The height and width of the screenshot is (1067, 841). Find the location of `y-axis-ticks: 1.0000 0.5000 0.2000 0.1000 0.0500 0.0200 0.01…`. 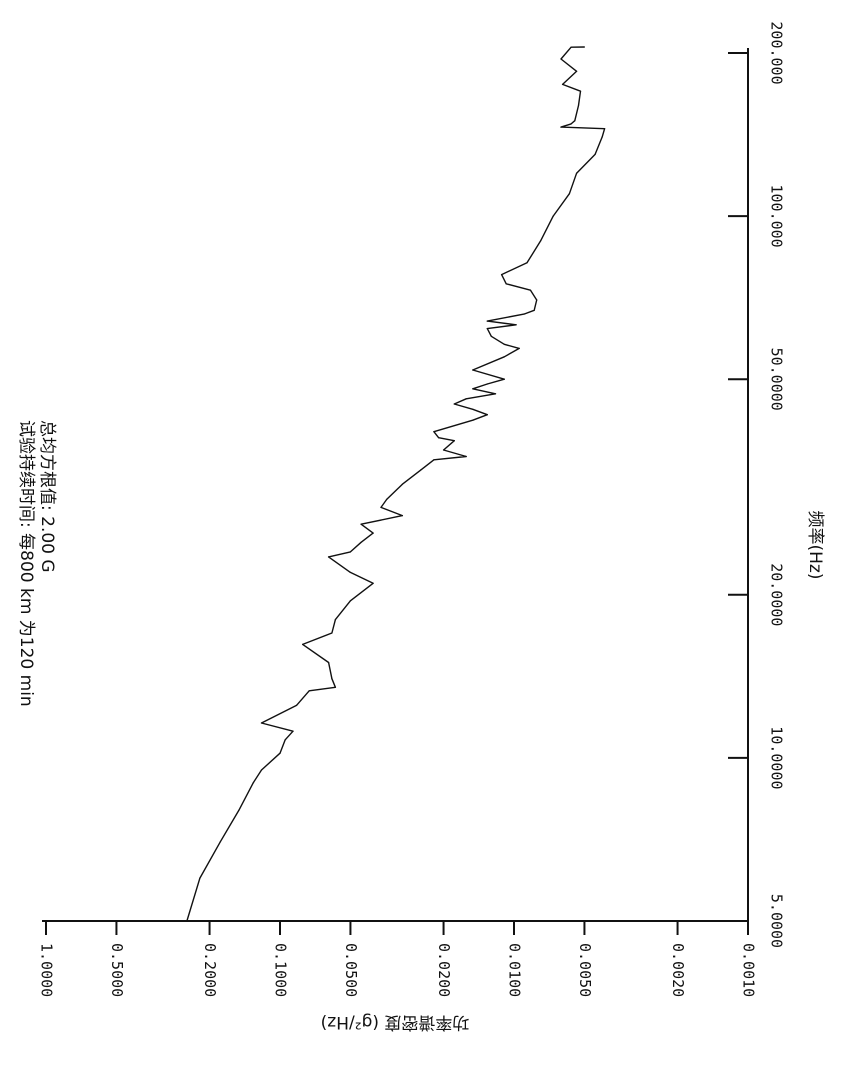

y-axis-ticks: 1.0000 0.5000 0.2000 0.1000 0.0500 0.0200 0.01… is located at coordinates (398, 959).